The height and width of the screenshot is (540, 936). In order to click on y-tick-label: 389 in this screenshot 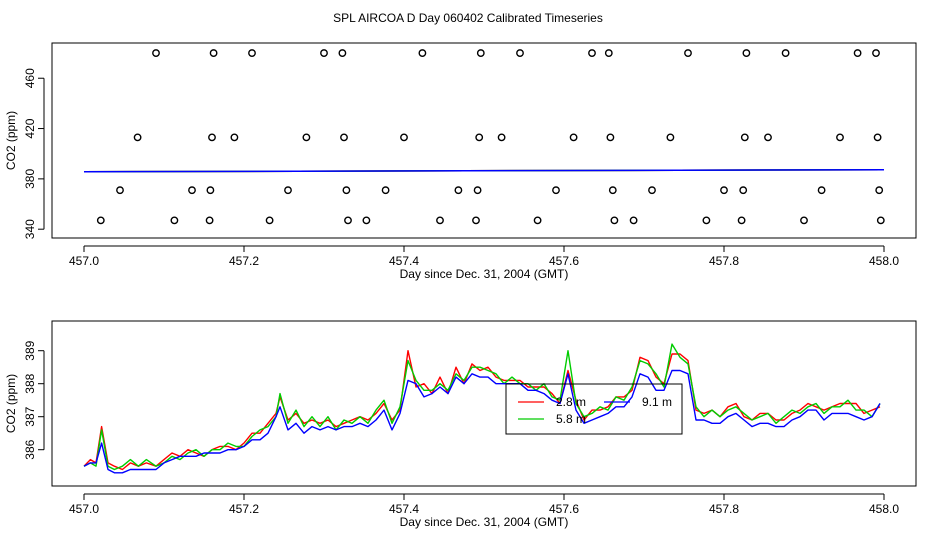, I will do `click(30, 350)`.